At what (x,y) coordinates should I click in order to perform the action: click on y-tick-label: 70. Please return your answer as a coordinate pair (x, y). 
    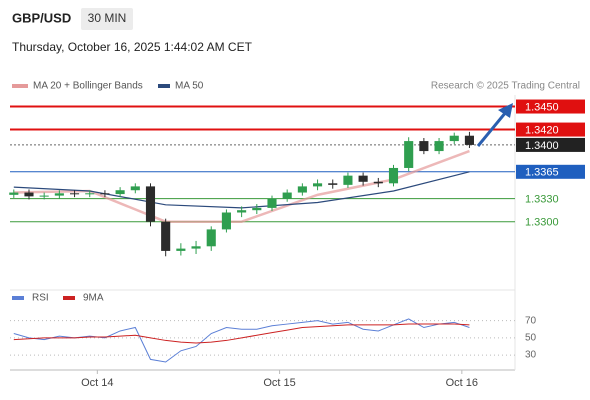
    Looking at the image, I should click on (531, 320).